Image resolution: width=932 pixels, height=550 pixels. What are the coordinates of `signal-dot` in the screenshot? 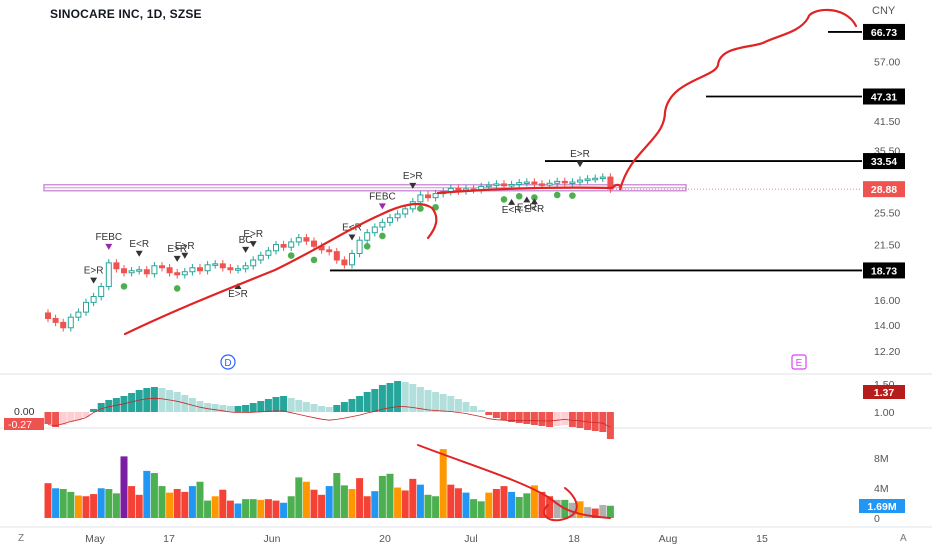 It's located at (367, 246).